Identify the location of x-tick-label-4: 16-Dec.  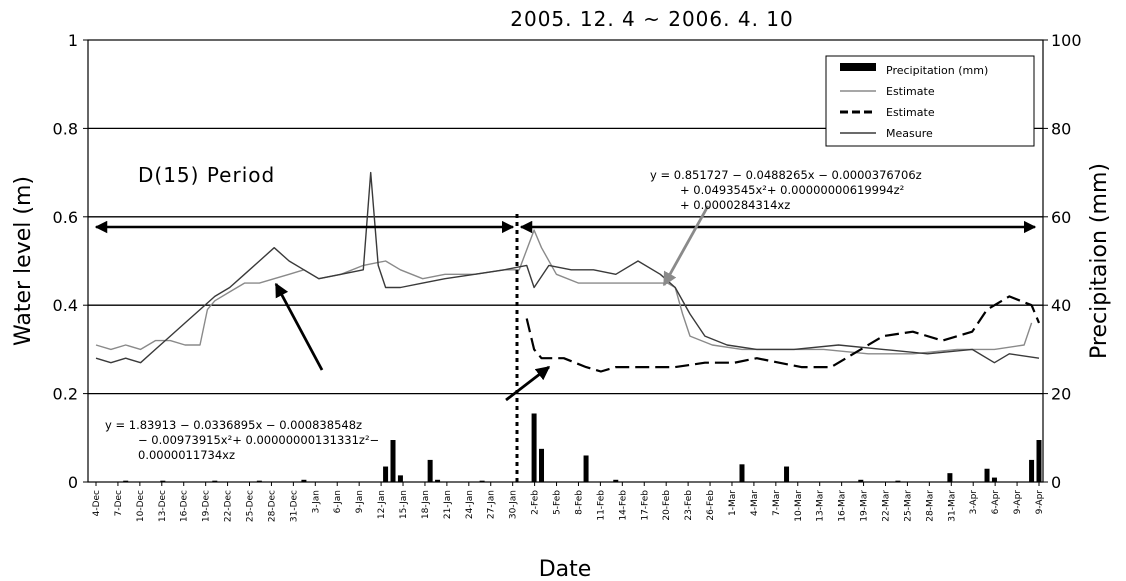
(185, 506).